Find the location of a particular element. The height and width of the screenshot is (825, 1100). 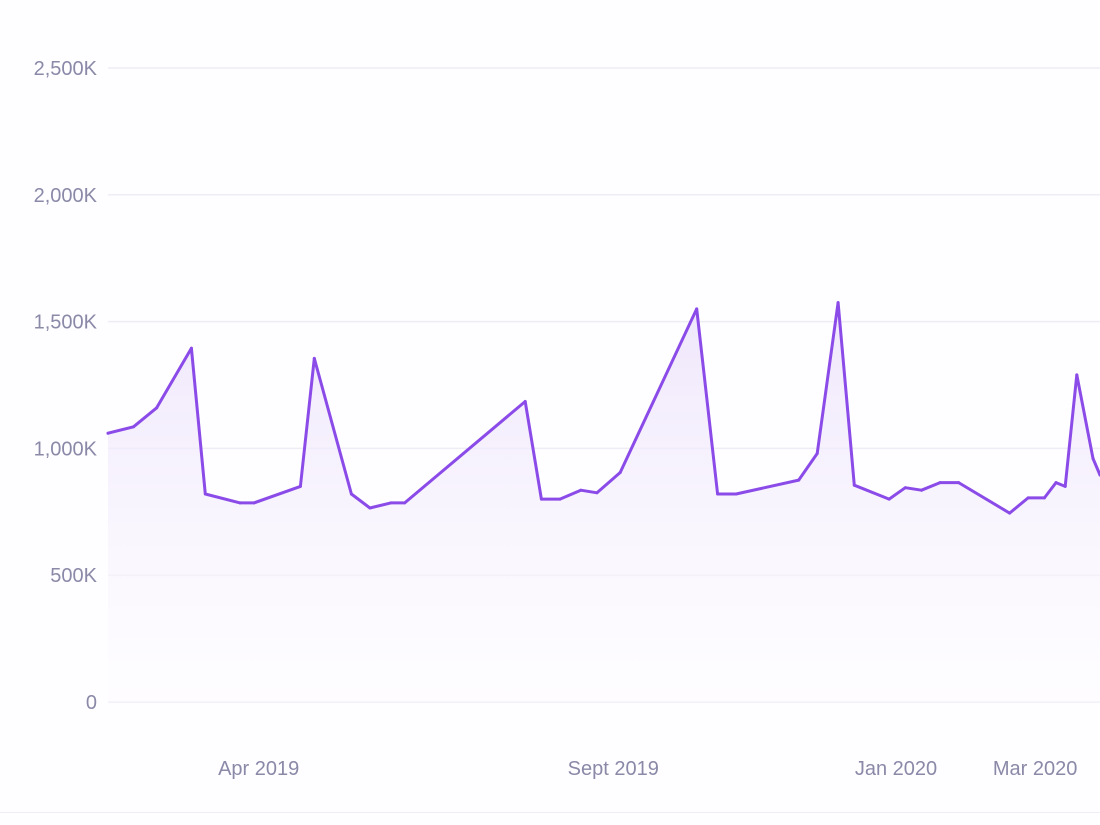

x-tick-label: Sept 2019 is located at coordinates (613, 769).